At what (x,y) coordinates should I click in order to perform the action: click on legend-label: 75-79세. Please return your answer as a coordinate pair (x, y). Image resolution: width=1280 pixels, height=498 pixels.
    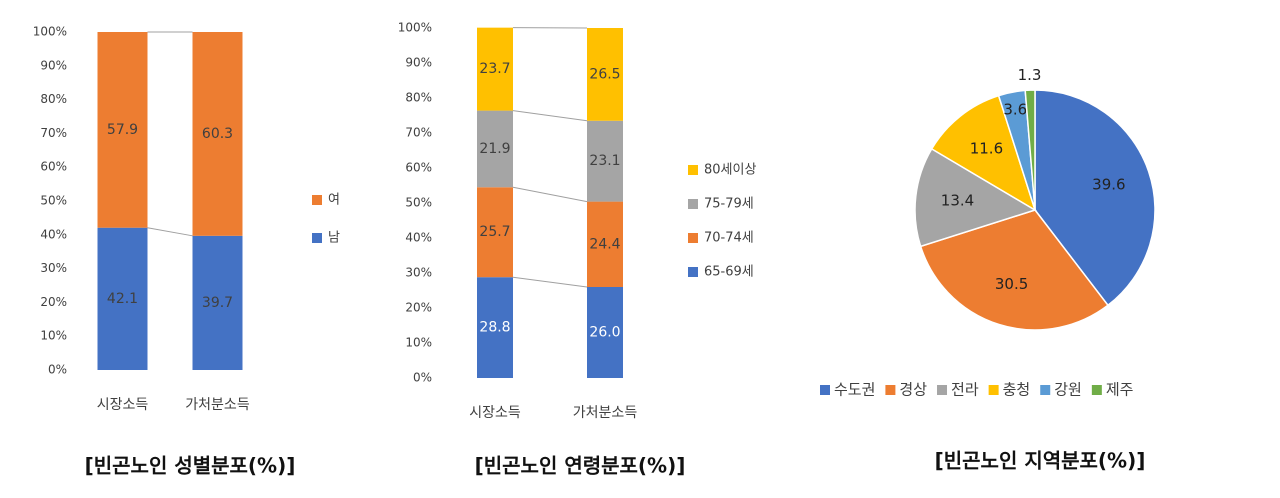
    Looking at the image, I should click on (729, 204).